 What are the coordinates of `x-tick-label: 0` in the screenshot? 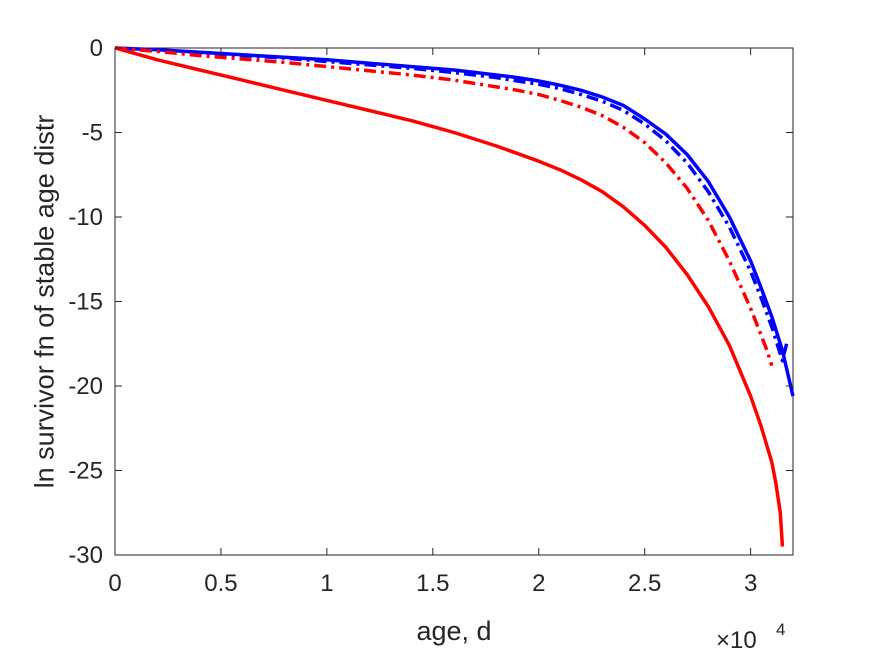 It's located at (114, 583).